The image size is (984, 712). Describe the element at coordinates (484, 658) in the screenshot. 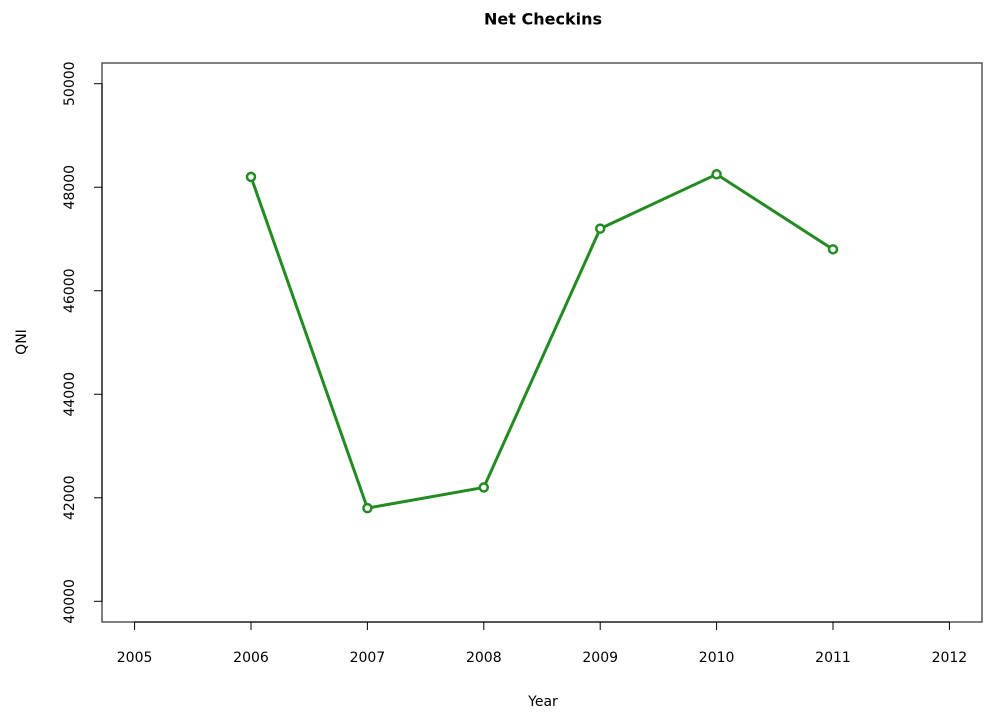

I see `x-tick-label: 2008` at that location.